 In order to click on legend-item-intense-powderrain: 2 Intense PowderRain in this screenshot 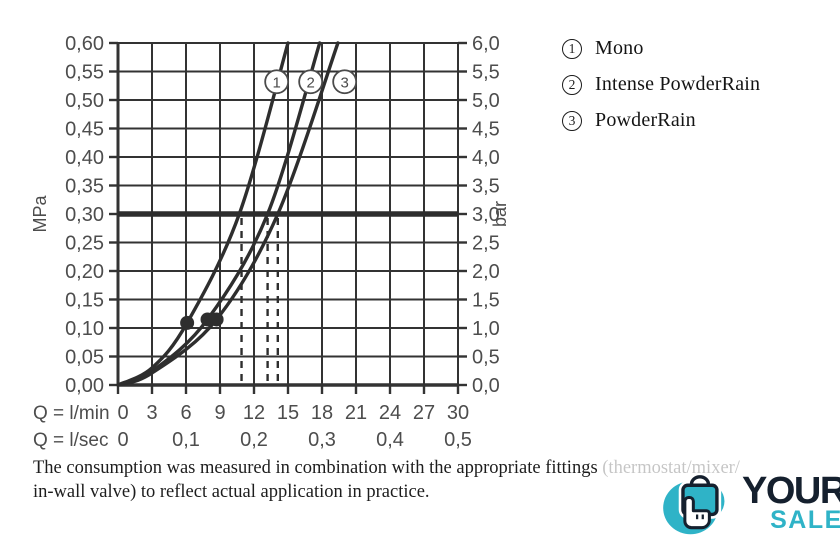, I will do `click(661, 84)`.